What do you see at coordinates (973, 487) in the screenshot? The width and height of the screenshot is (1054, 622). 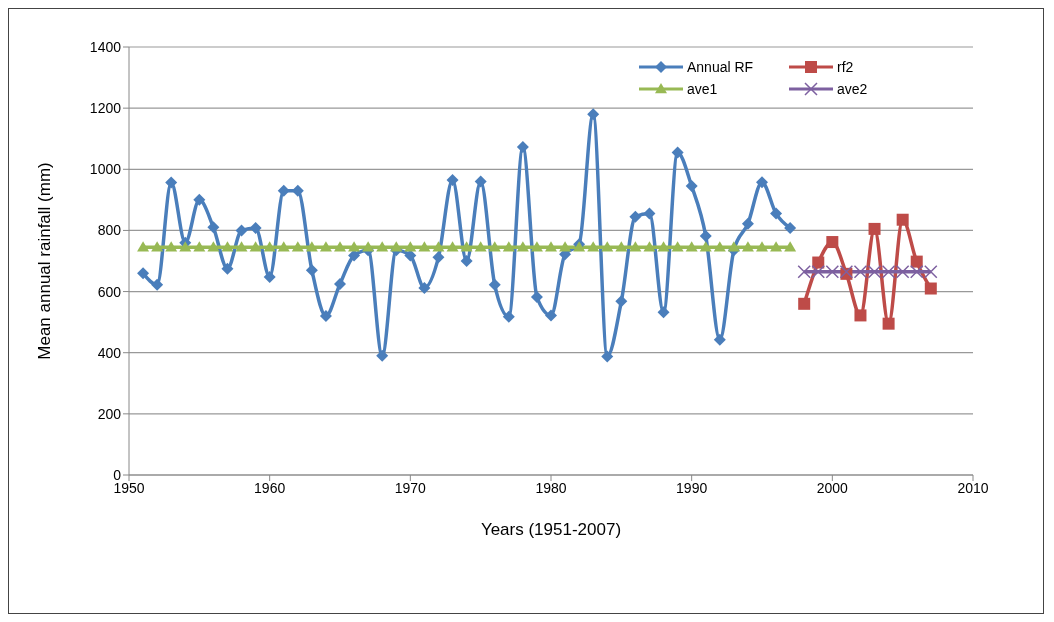 I see `x-tick-label: 2010` at bounding box center [973, 487].